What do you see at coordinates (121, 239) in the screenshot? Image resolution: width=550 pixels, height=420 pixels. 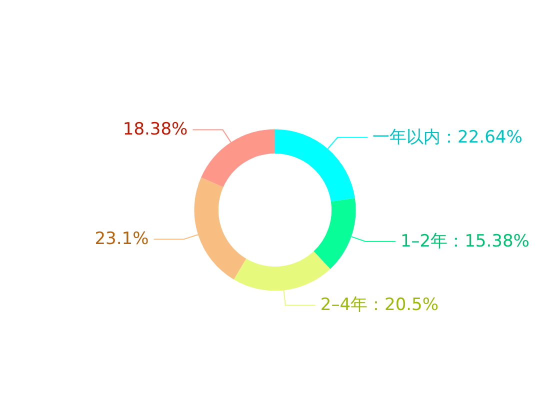 I see `data-label: 23.1%` at bounding box center [121, 239].